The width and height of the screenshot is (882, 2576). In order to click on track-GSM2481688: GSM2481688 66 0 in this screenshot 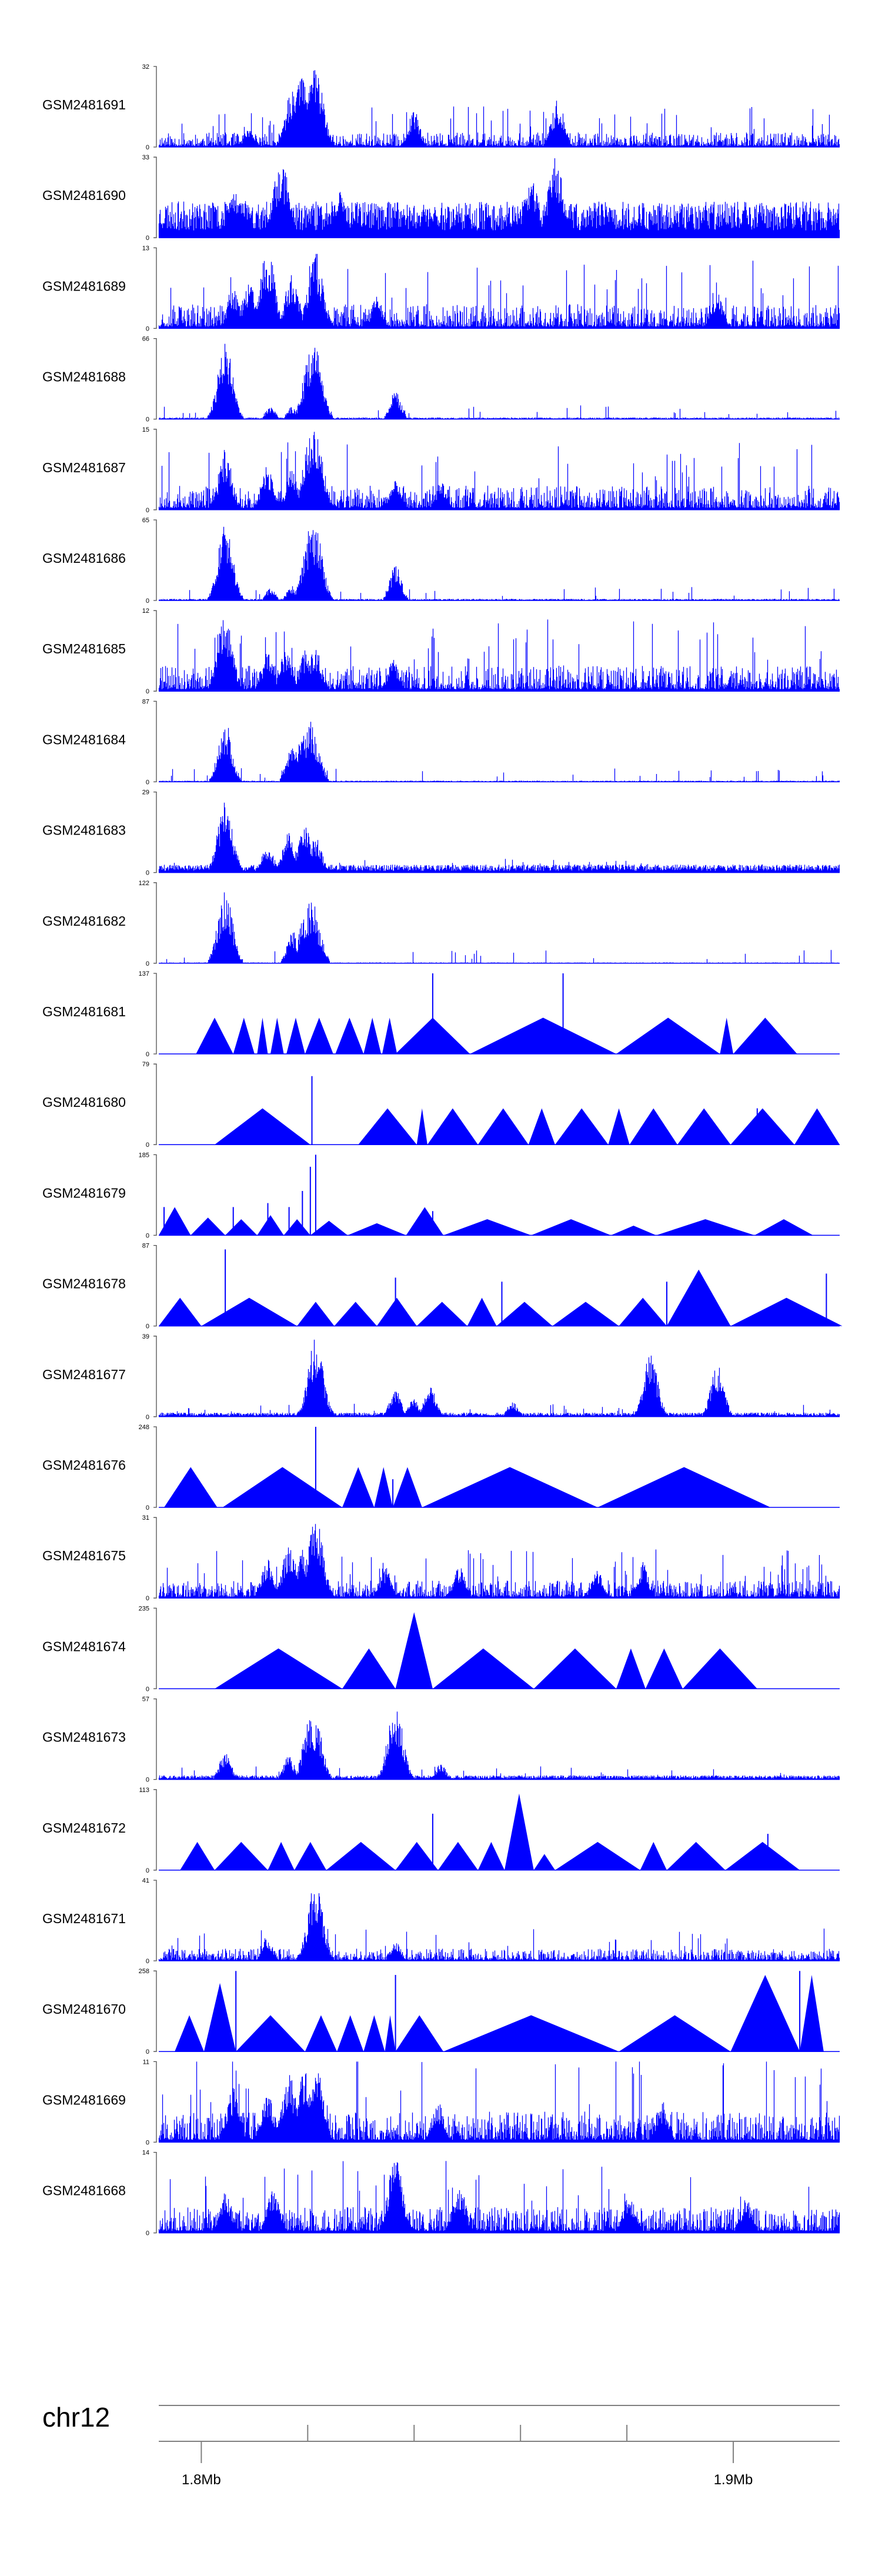, I will do `click(441, 379)`.